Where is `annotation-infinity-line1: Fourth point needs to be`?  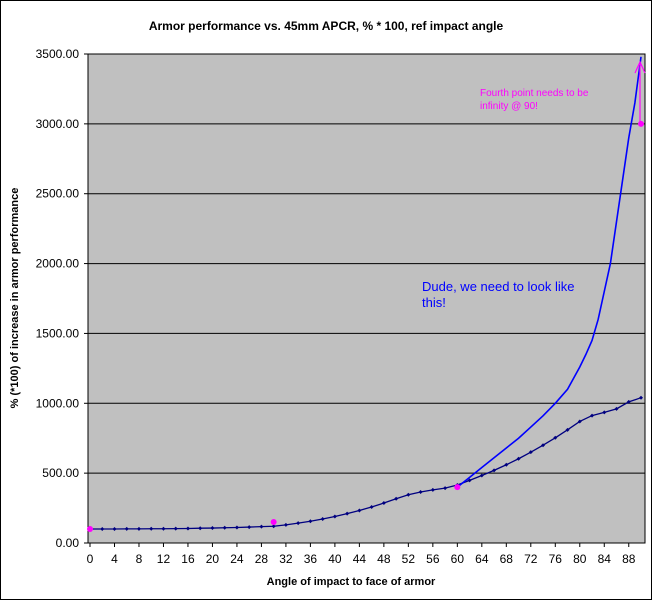
annotation-infinity-line1: Fourth point needs to be is located at coordinates (534, 93).